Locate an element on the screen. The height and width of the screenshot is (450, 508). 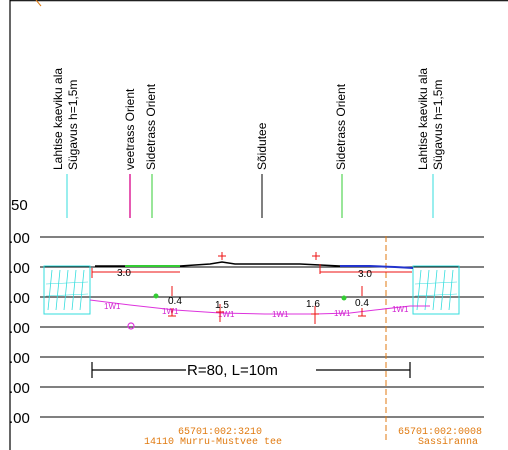
depth-label: 1.5 is located at coordinates (222, 305).